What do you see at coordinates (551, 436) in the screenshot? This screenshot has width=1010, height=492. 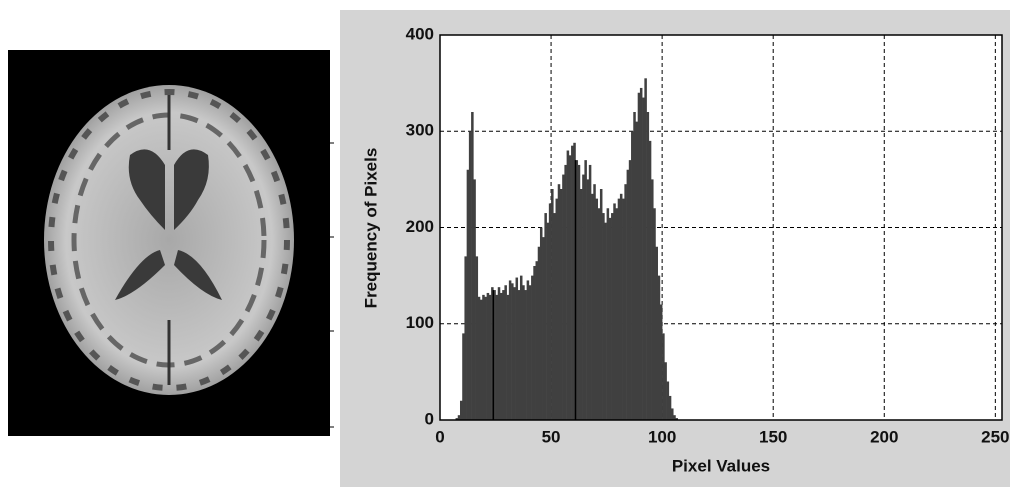 I see `x-tick-label: 50` at bounding box center [551, 436].